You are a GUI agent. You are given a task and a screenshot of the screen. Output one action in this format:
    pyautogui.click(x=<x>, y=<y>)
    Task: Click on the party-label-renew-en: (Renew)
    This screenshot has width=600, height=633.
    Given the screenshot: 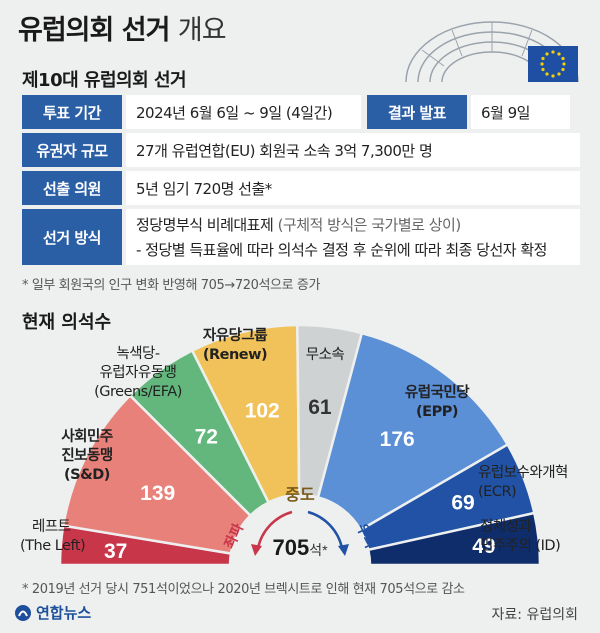 What is the action you would take?
    pyautogui.click(x=235, y=355)
    